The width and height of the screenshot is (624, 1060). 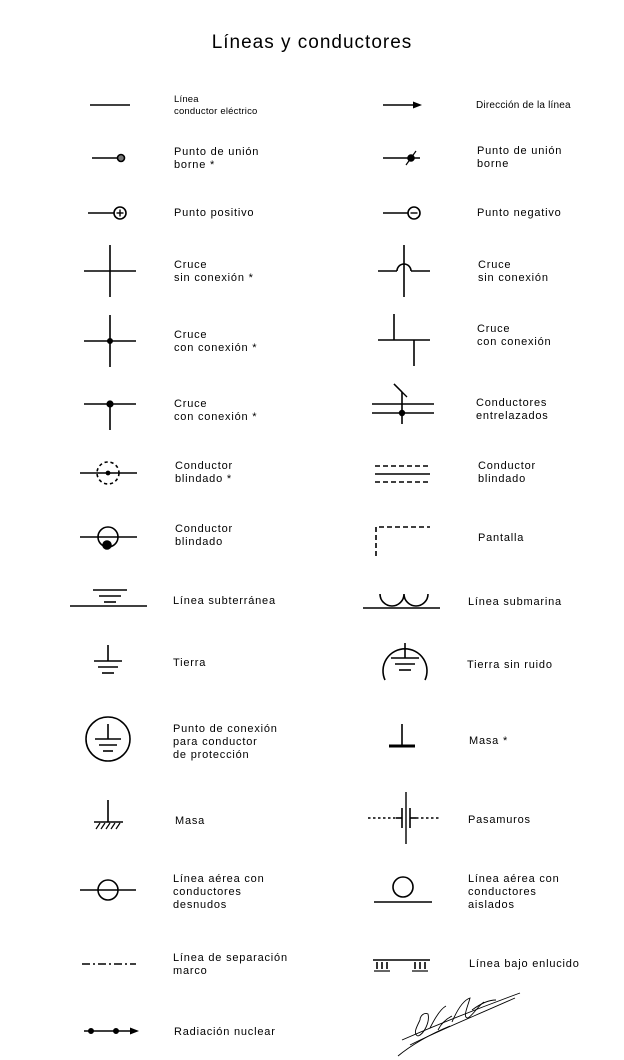 What do you see at coordinates (514, 342) in the screenshot?
I see `label-line-2: con conexión` at bounding box center [514, 342].